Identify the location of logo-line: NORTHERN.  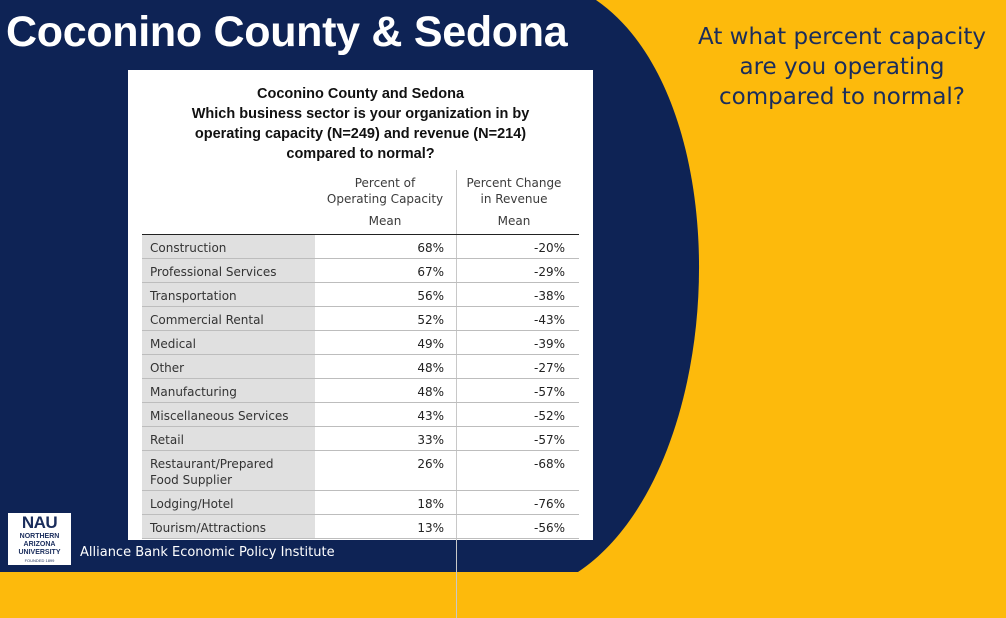
(39, 536).